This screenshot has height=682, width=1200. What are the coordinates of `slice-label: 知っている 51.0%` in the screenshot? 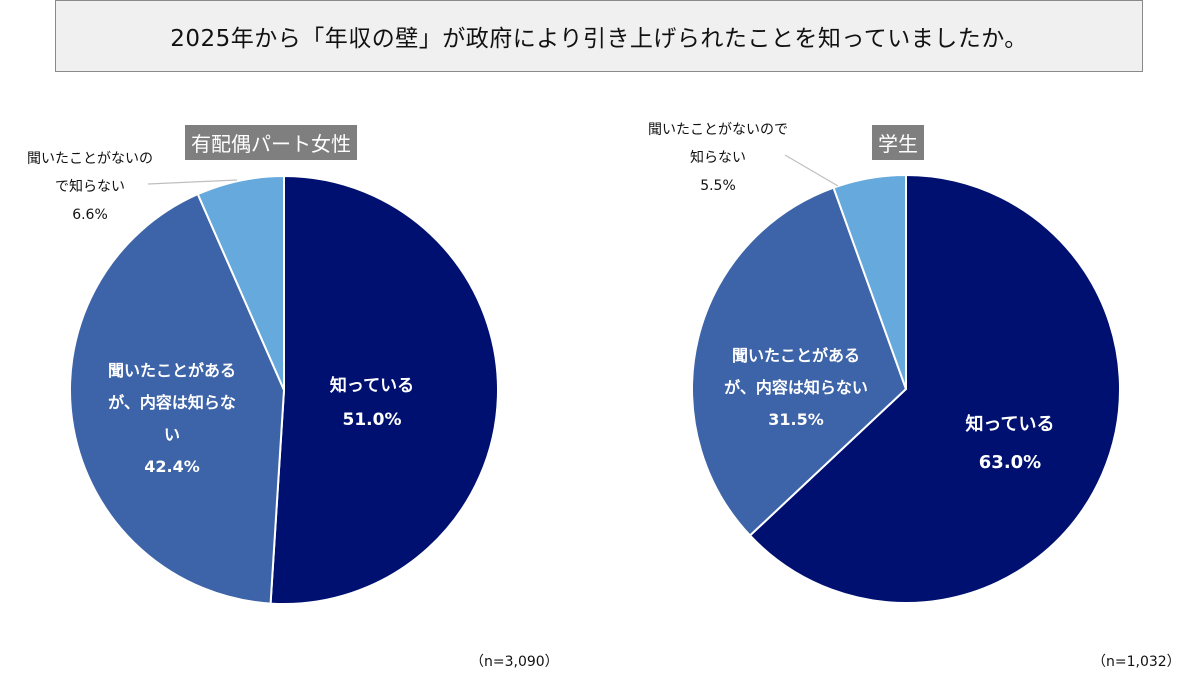 It's located at (371, 402).